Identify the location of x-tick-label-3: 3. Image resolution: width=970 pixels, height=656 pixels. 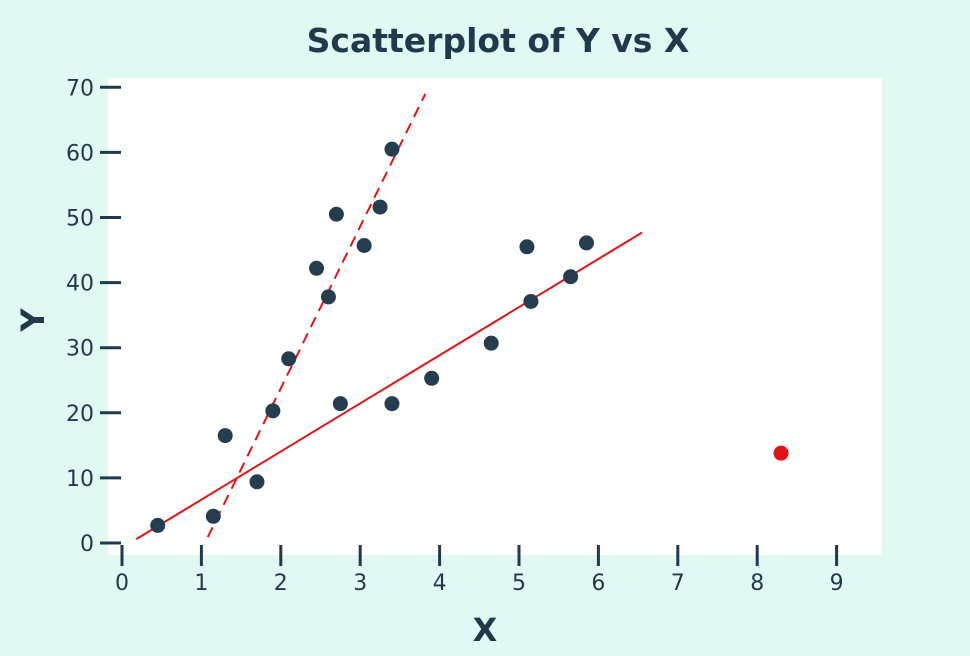
(360, 583).